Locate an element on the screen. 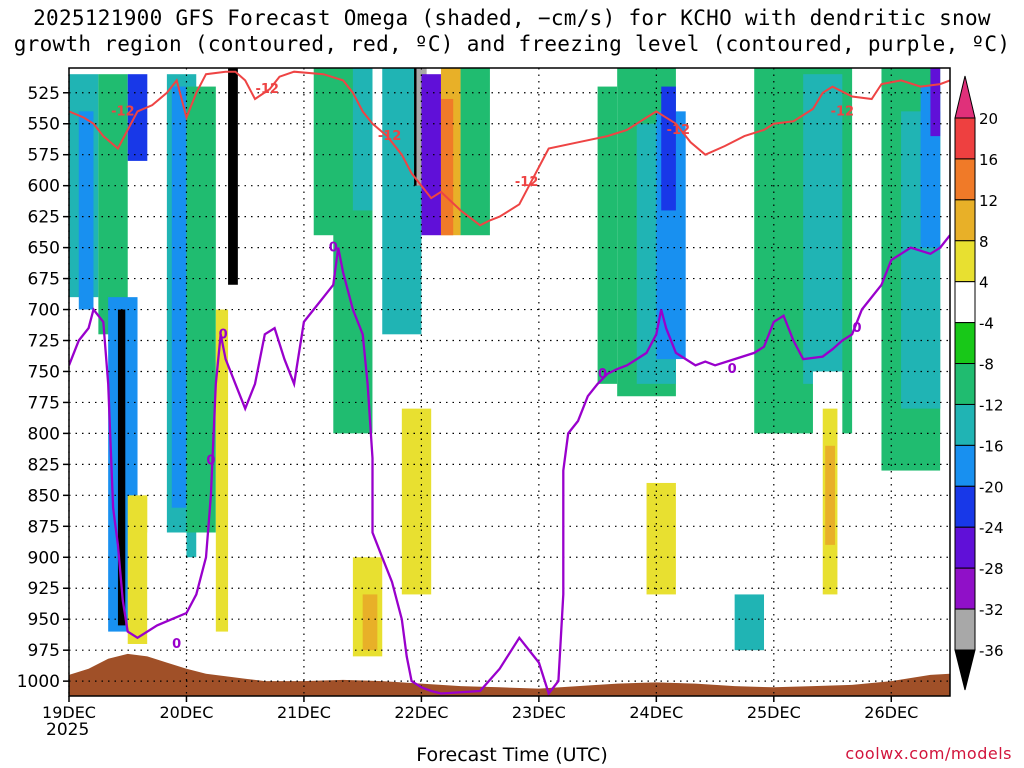 Image resolution: width=1024 pixels, height=768 pixels. y-tick-label: 700 is located at coordinates (44, 311).